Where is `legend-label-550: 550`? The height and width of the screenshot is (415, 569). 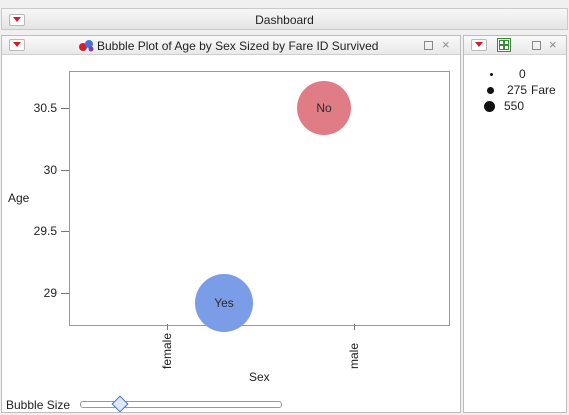
legend-label-550: 550 is located at coordinates (514, 106).